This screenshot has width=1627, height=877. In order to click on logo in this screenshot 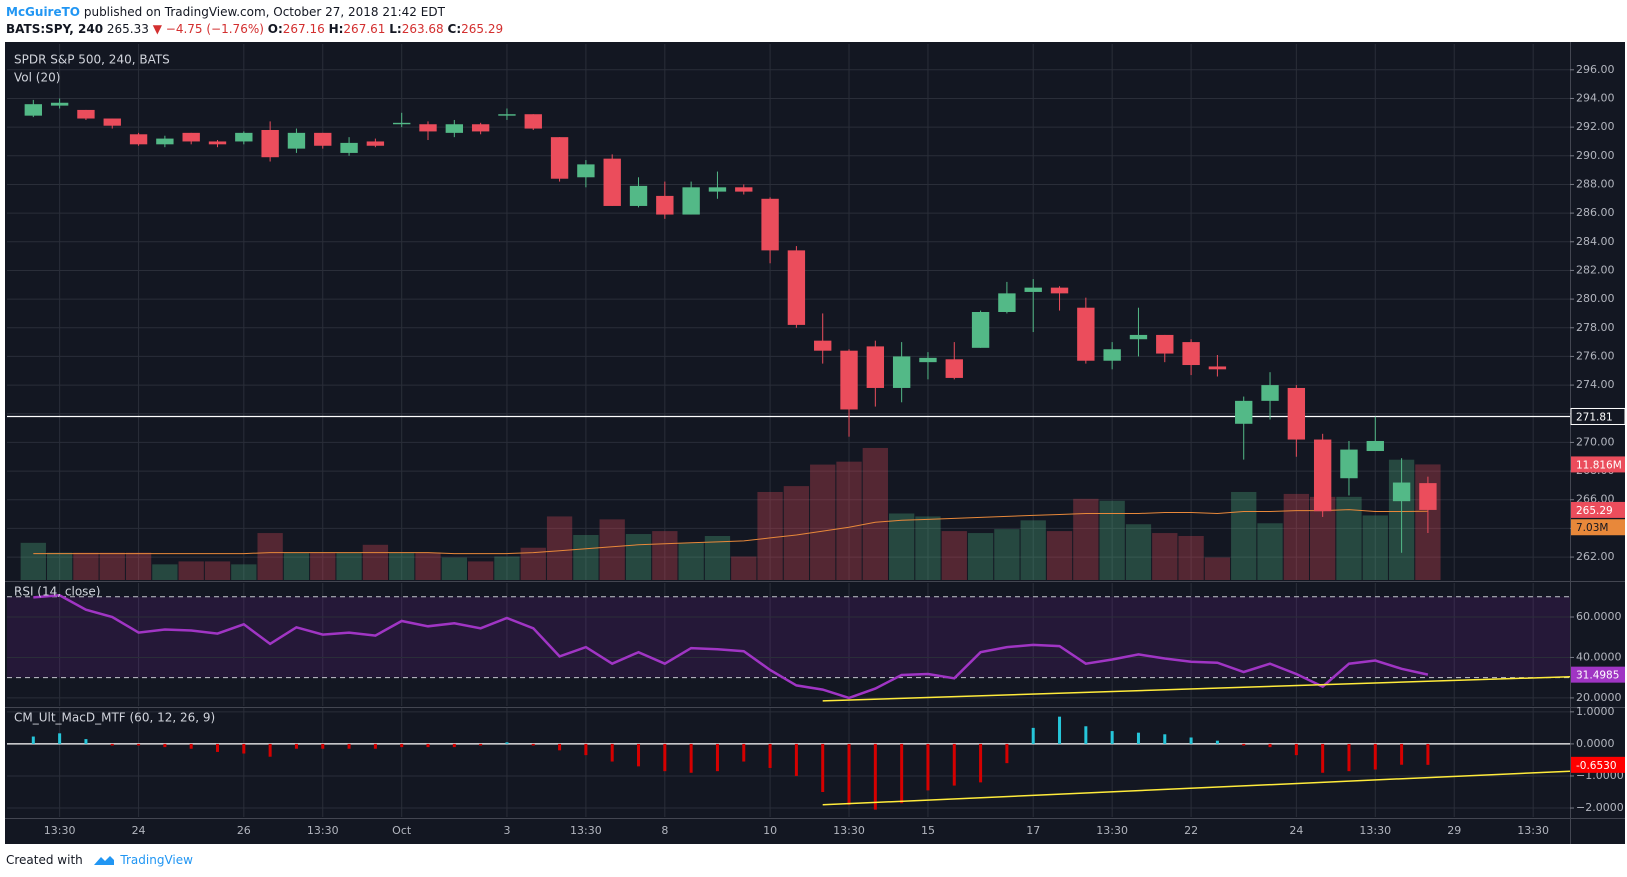, I will do `click(103, 860)`.